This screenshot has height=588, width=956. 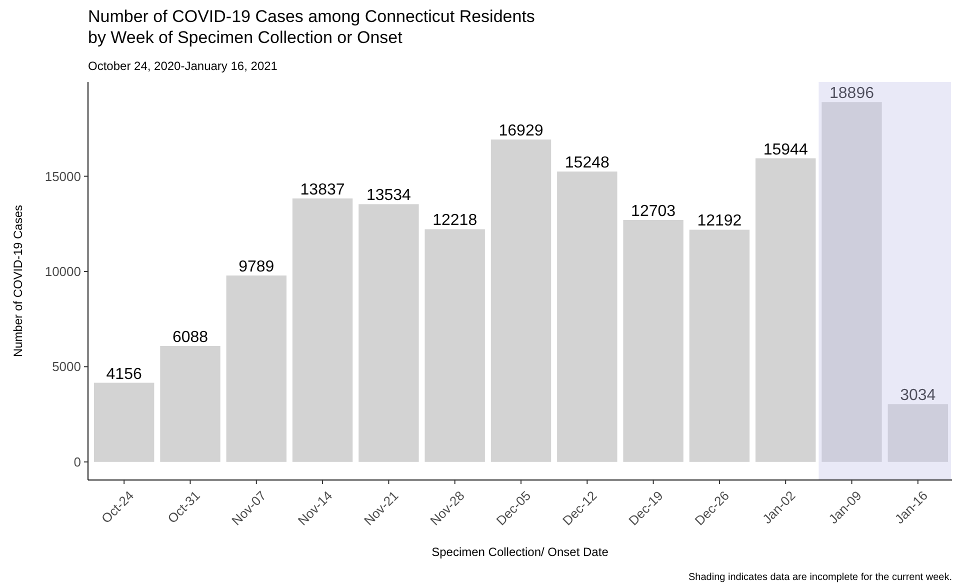 I want to click on y-tick-label: 5000, so click(x=66, y=366).